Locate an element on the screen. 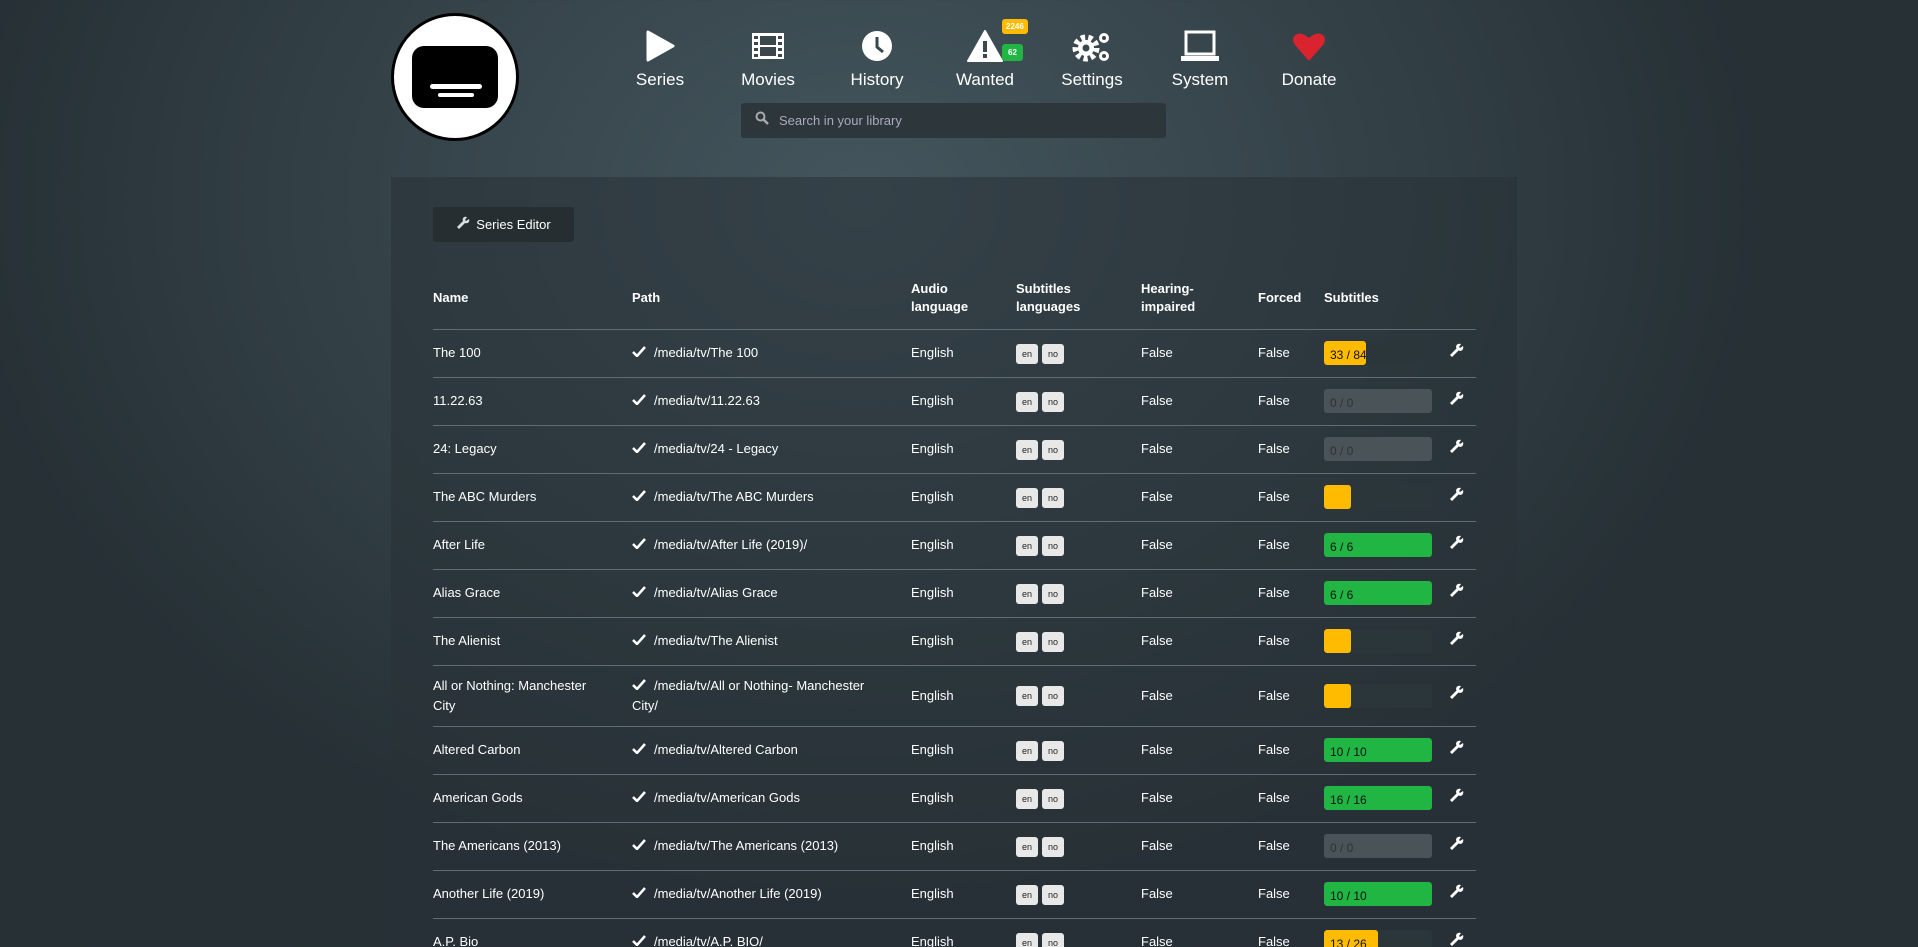 Image resolution: width=1918 pixels, height=947 pixels. series-path: /media/tv/11.22.63 is located at coordinates (771, 400).